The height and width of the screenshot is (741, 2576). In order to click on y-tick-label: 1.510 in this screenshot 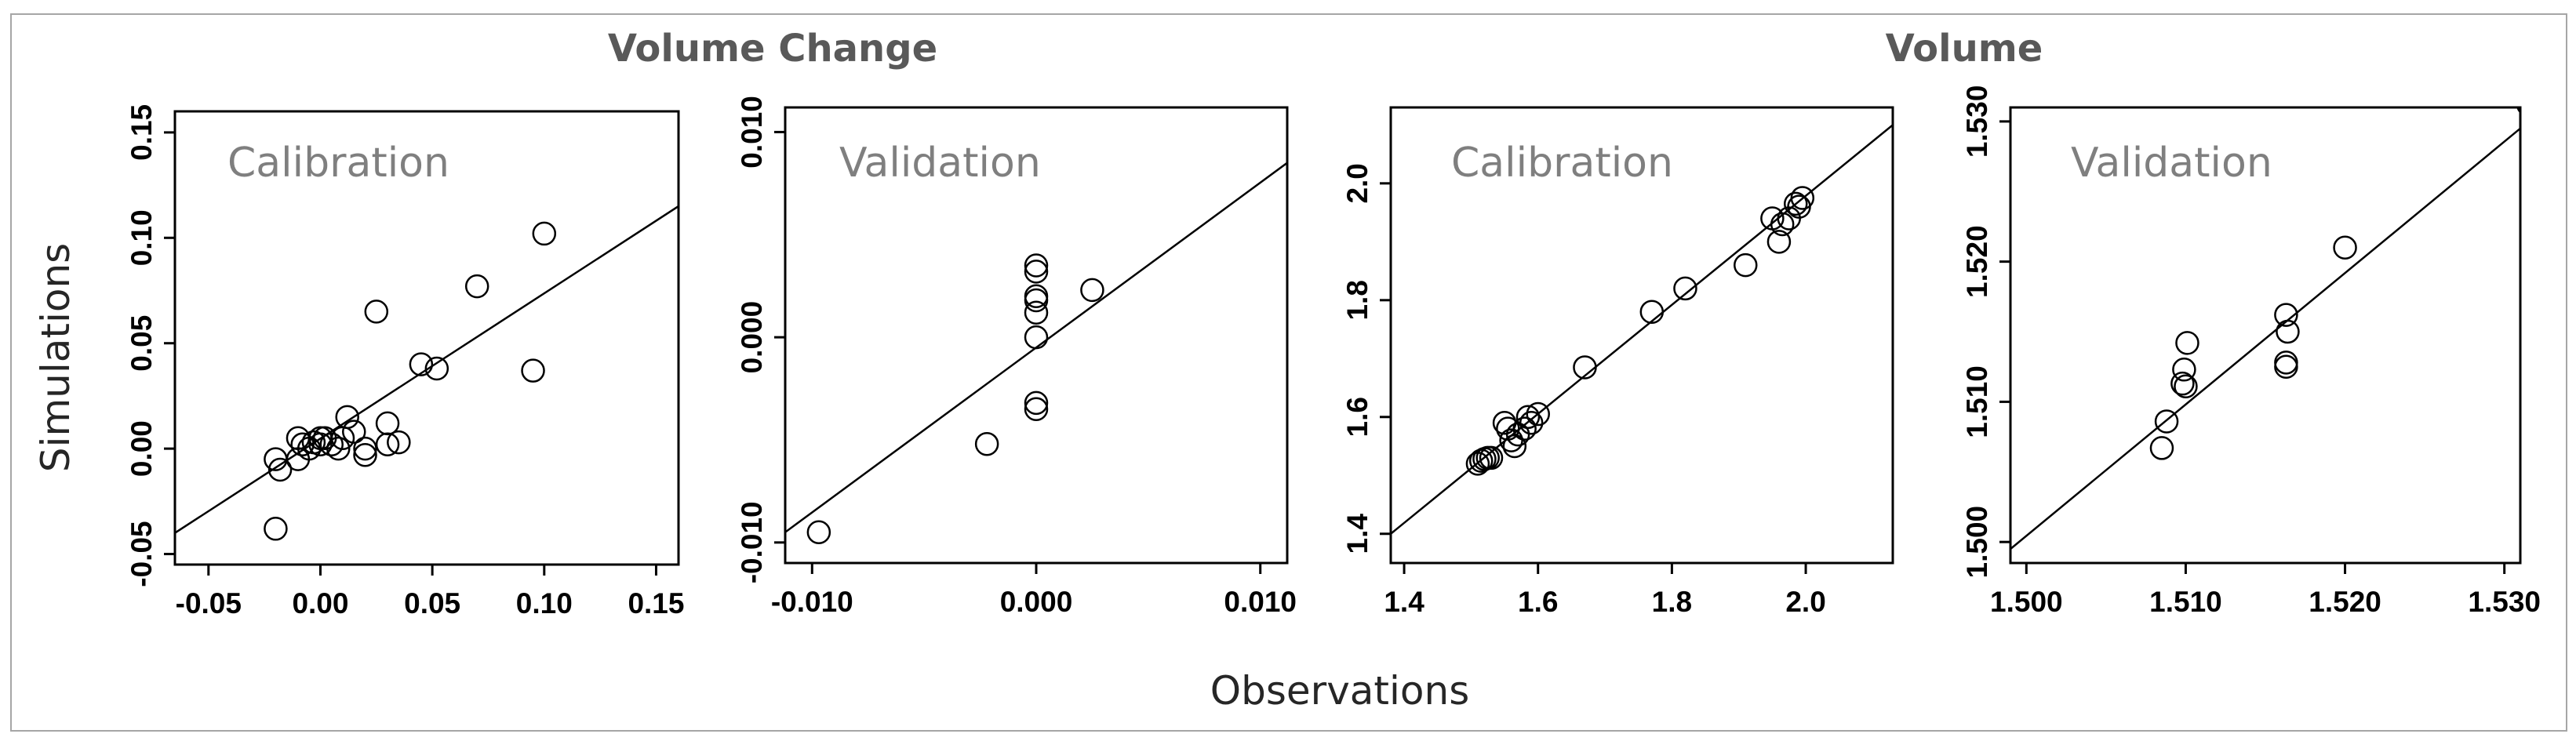, I will do `click(1977, 401)`.